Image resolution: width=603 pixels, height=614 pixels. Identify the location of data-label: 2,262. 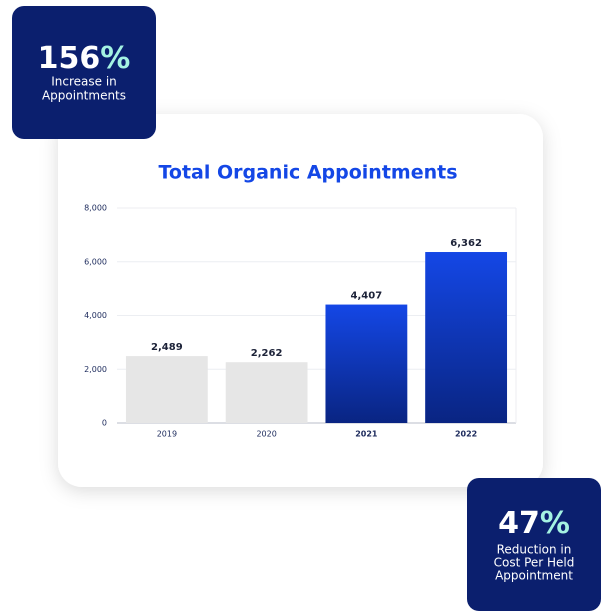
(267, 353).